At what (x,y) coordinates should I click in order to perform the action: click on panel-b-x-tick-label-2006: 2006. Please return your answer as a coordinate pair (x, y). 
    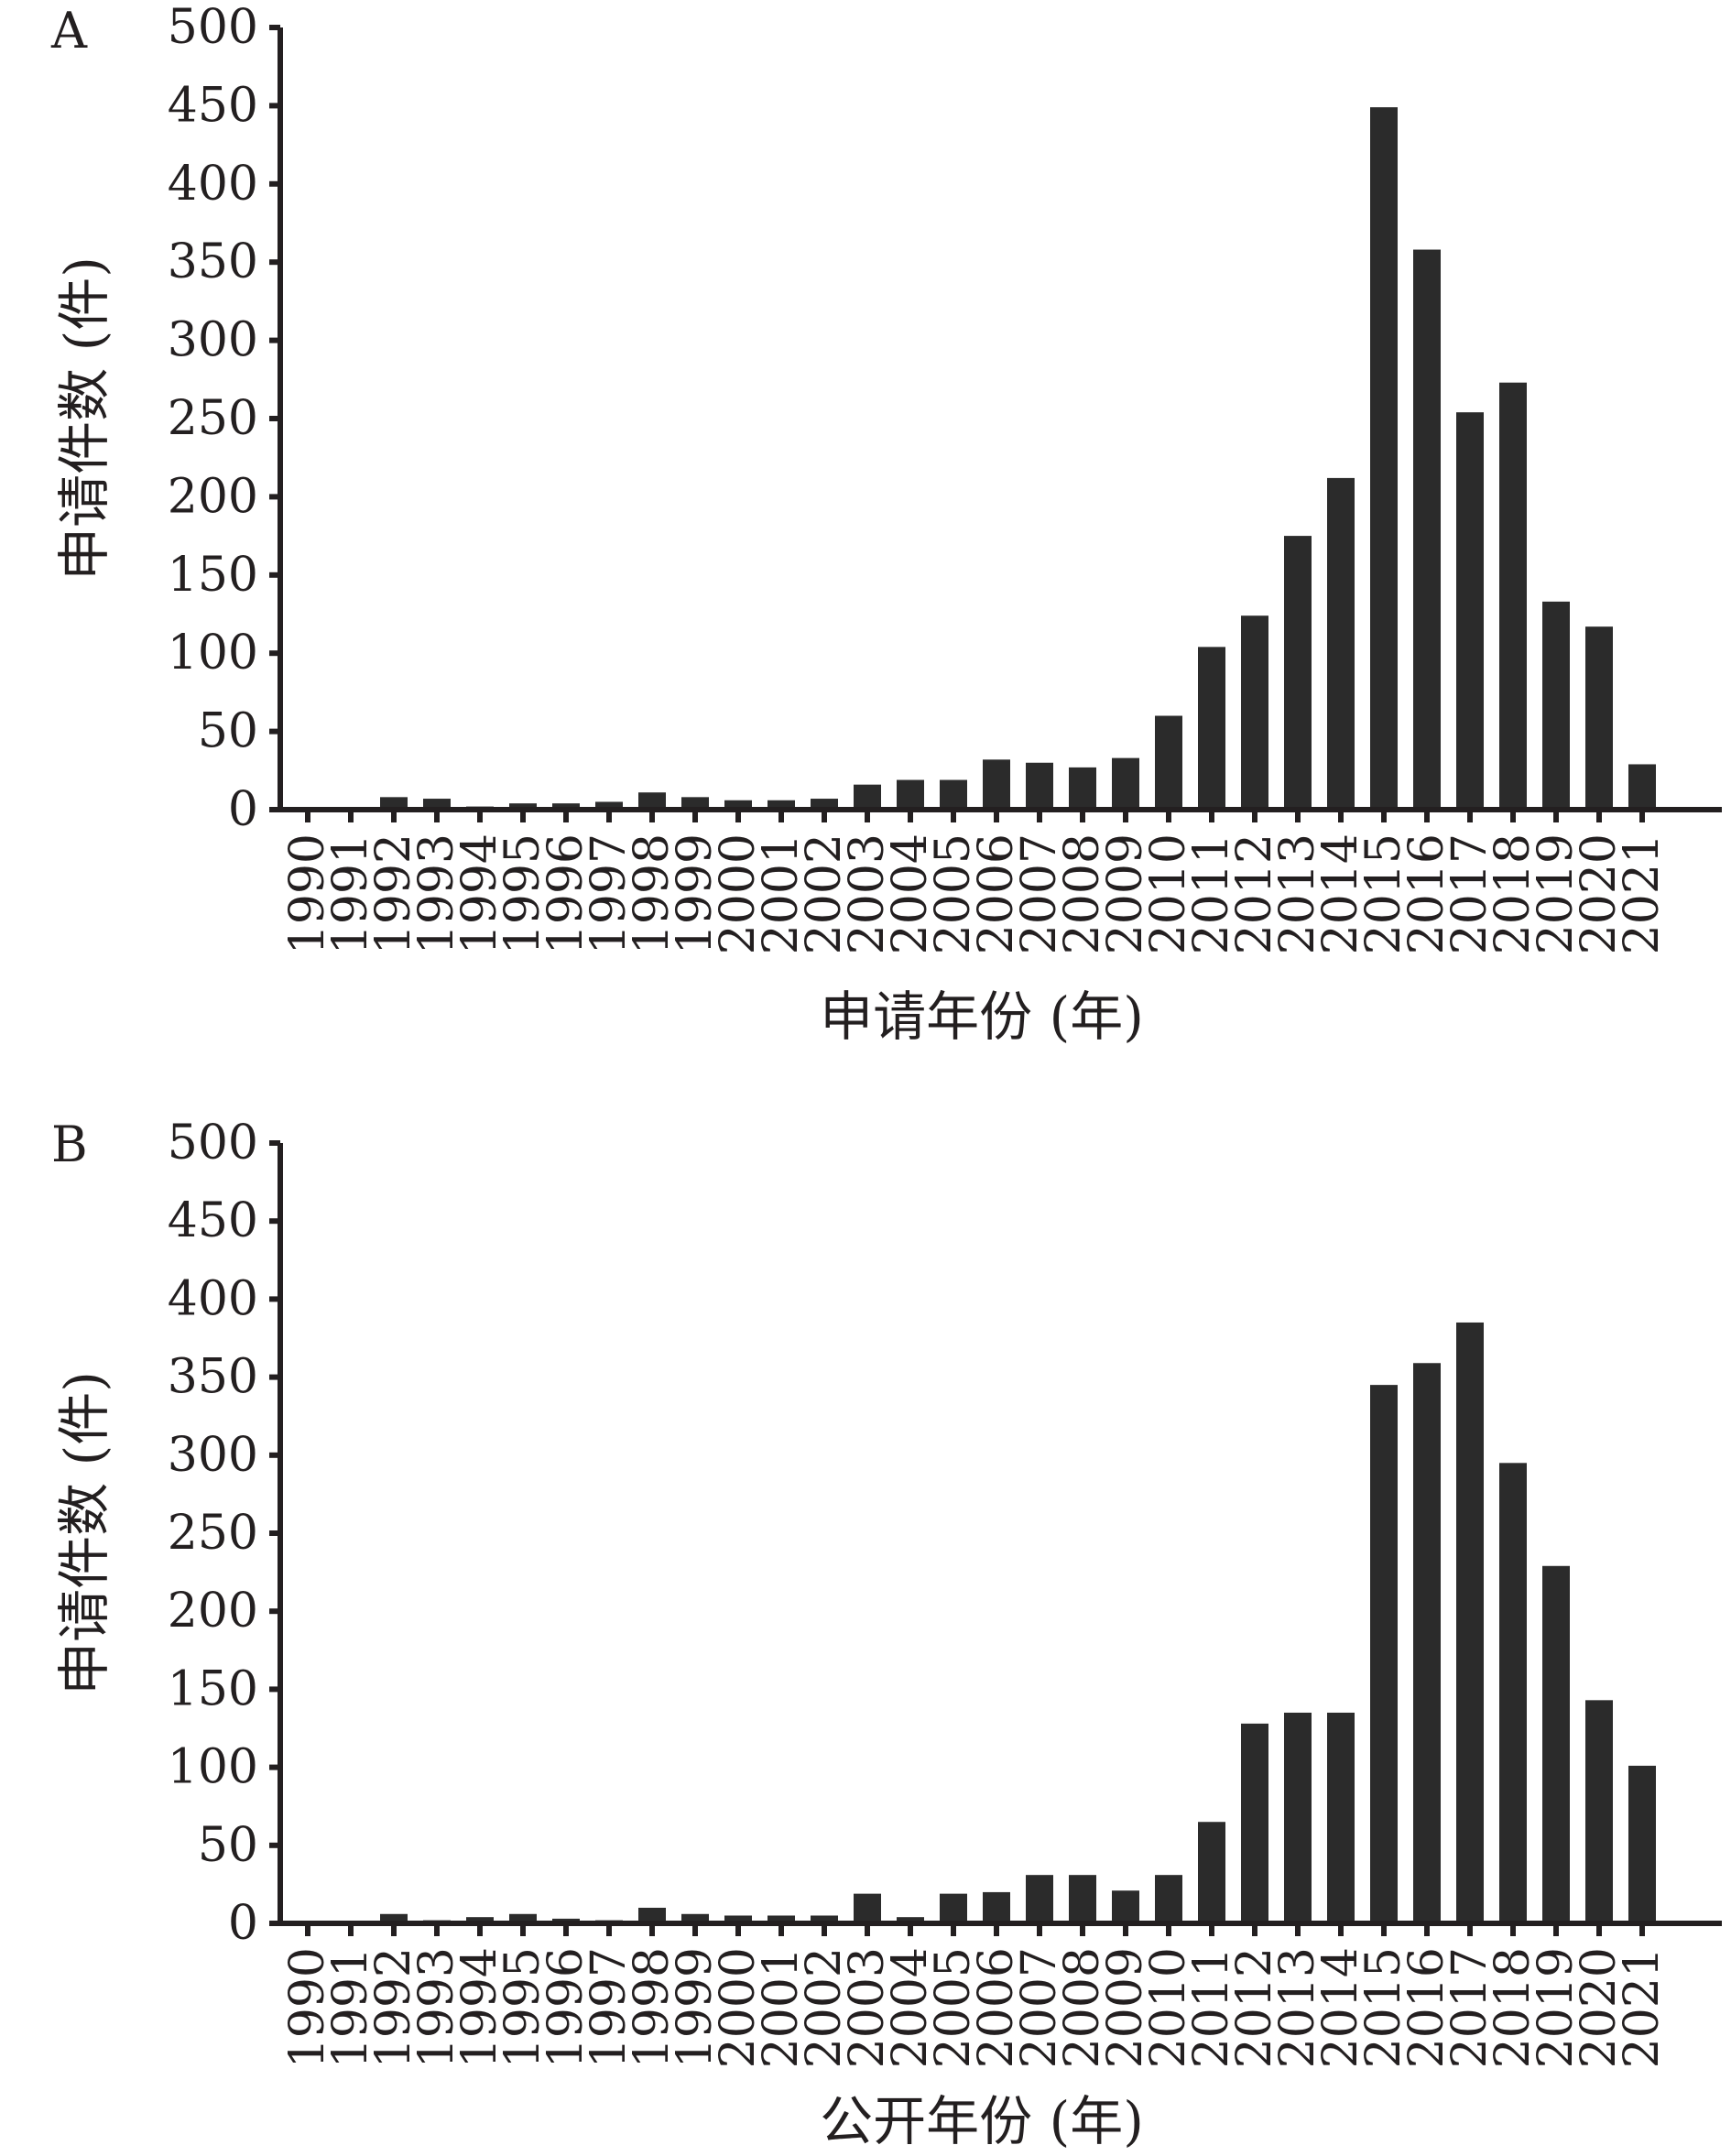
    Looking at the image, I should click on (996, 2007).